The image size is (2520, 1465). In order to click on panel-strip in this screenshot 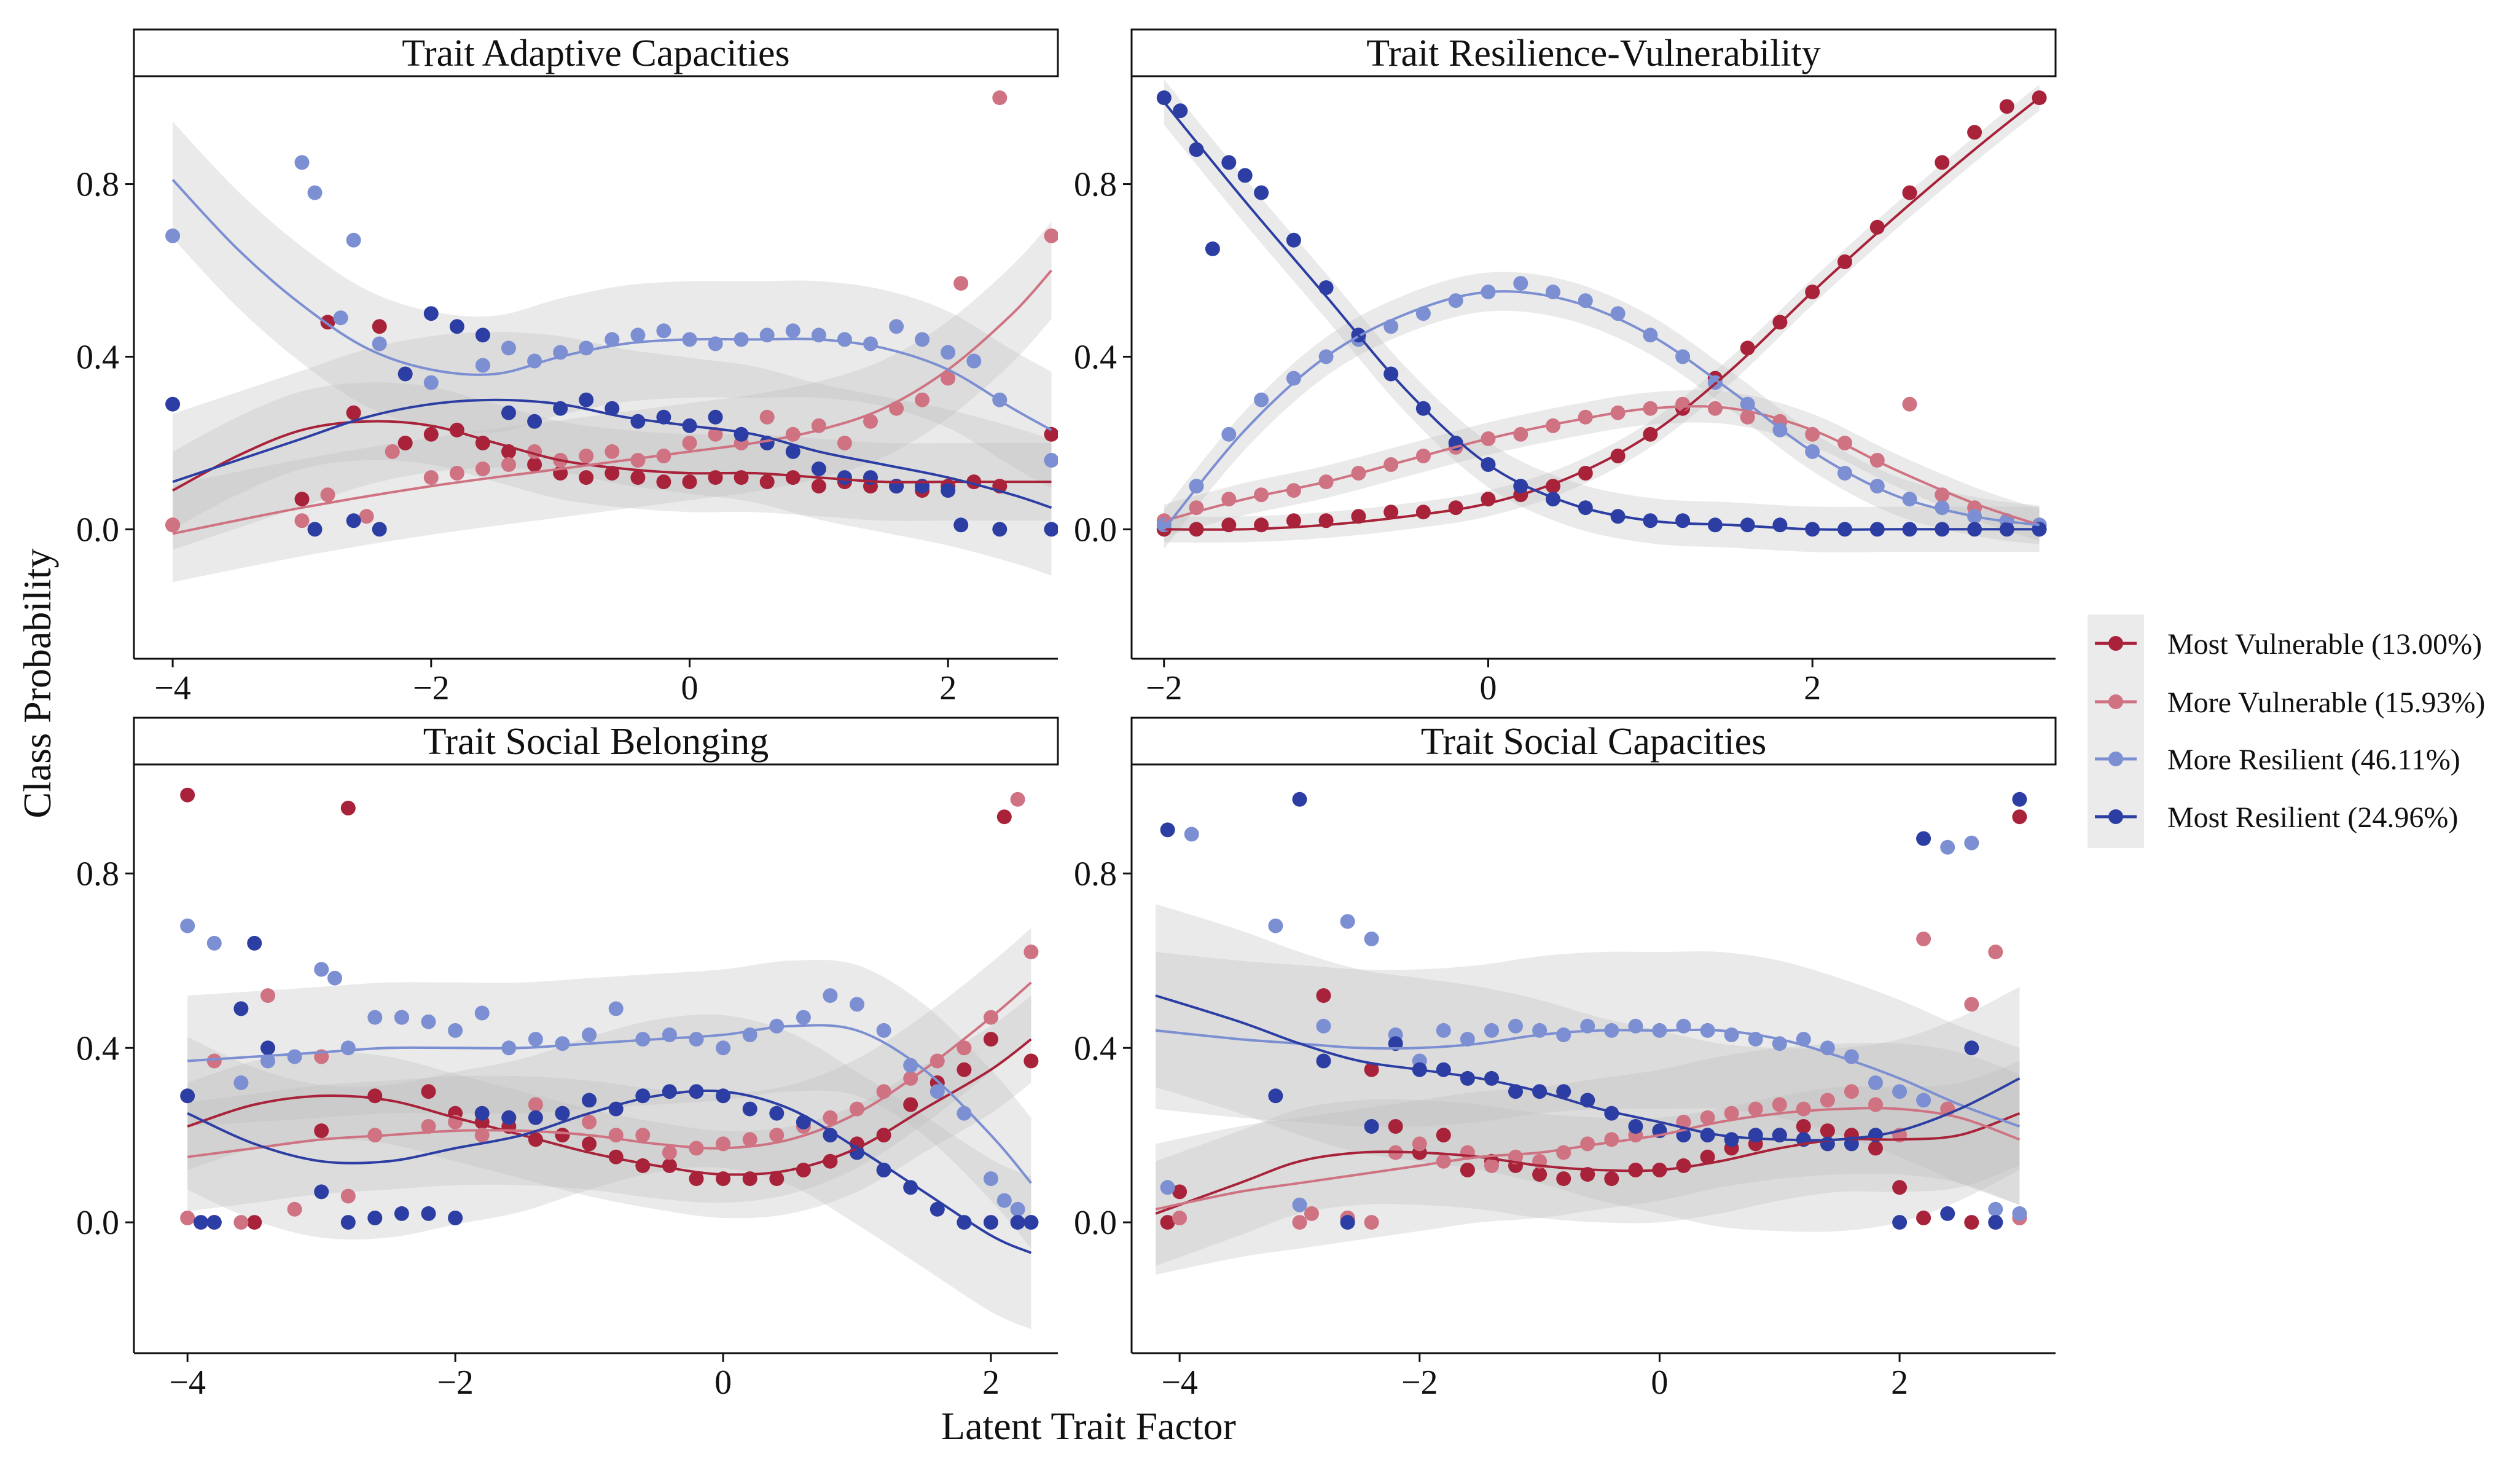, I will do `click(596, 53)`.